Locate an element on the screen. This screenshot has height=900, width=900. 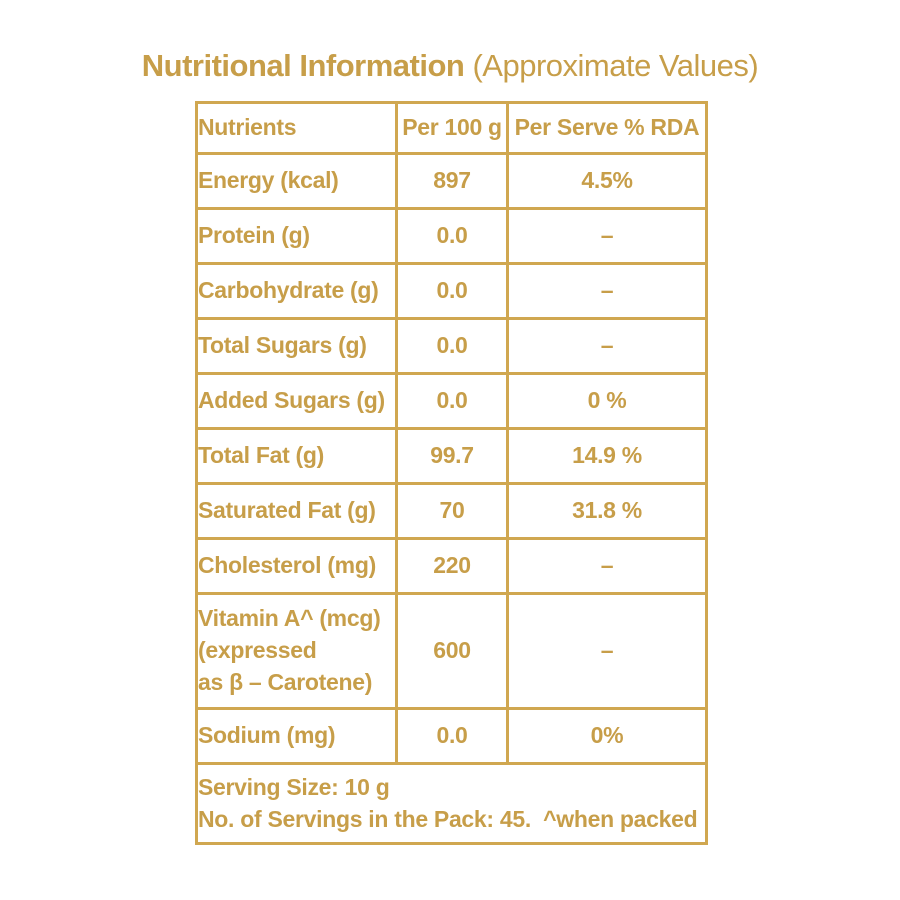
per-100g-cell: 600 is located at coordinates (452, 651).